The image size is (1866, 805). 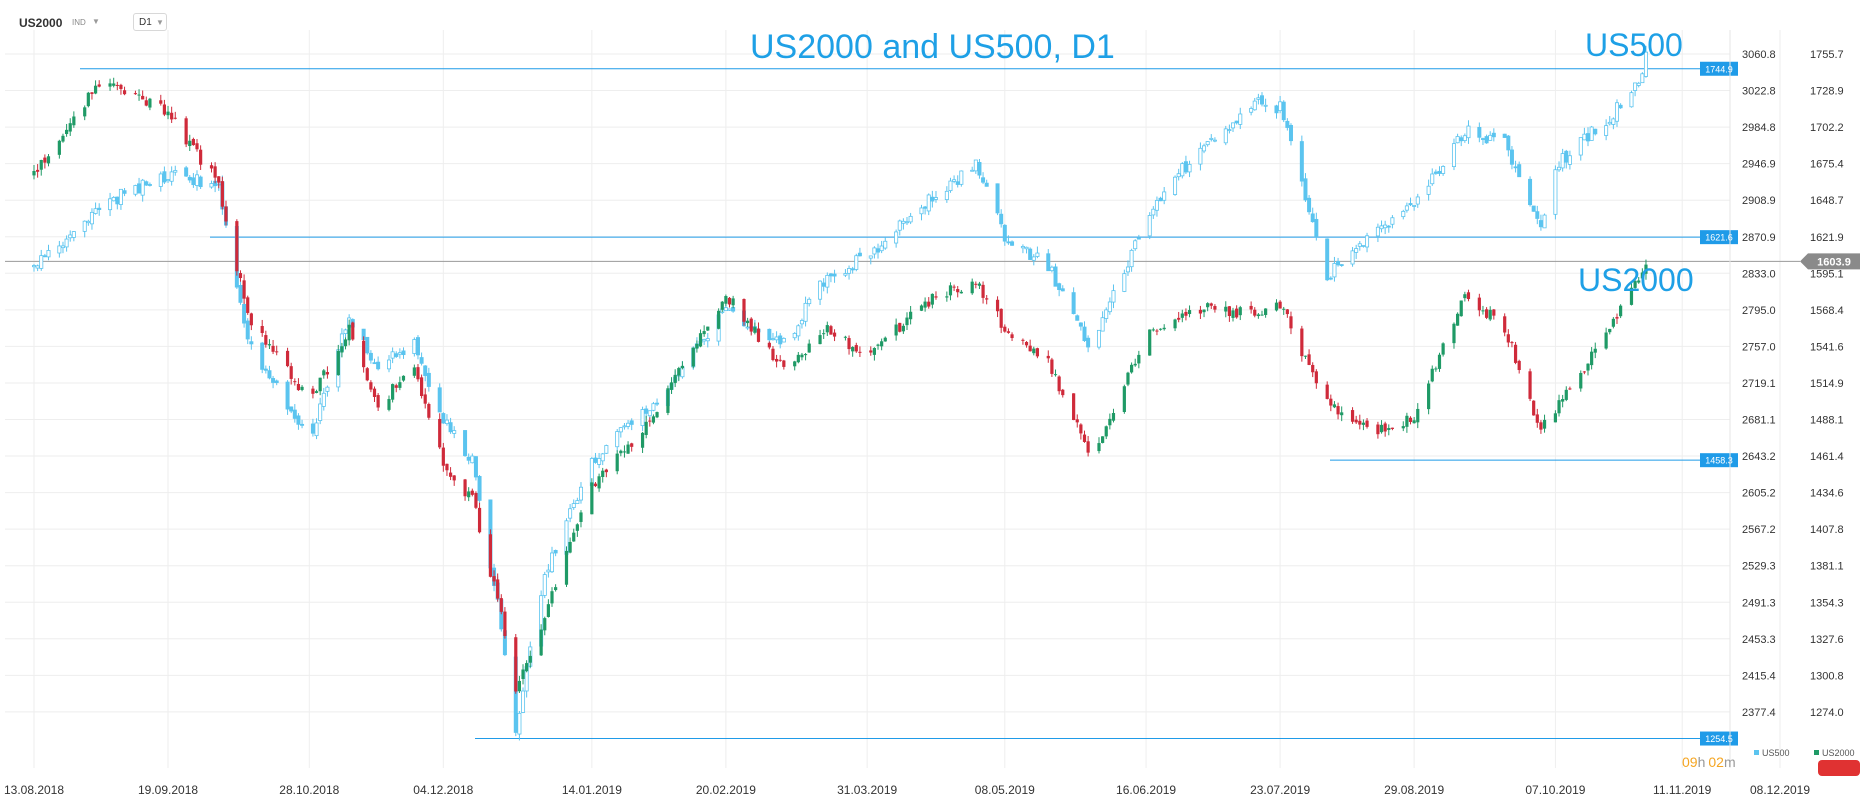 What do you see at coordinates (1838, 753) in the screenshot?
I see `legend-label-us2000: US2000` at bounding box center [1838, 753].